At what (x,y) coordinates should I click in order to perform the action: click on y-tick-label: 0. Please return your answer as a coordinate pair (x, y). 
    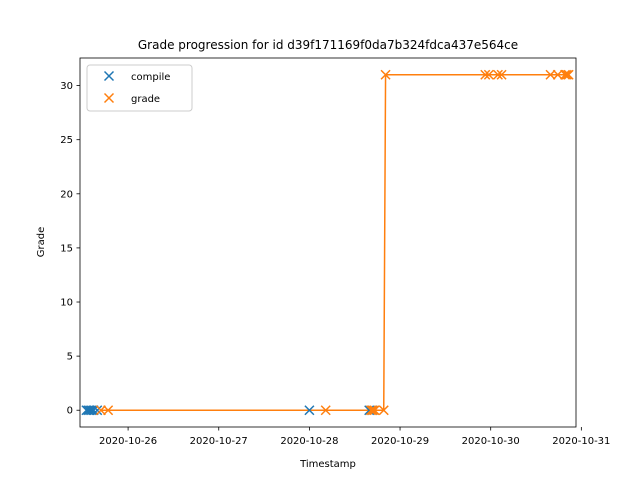
    Looking at the image, I should click on (70, 411).